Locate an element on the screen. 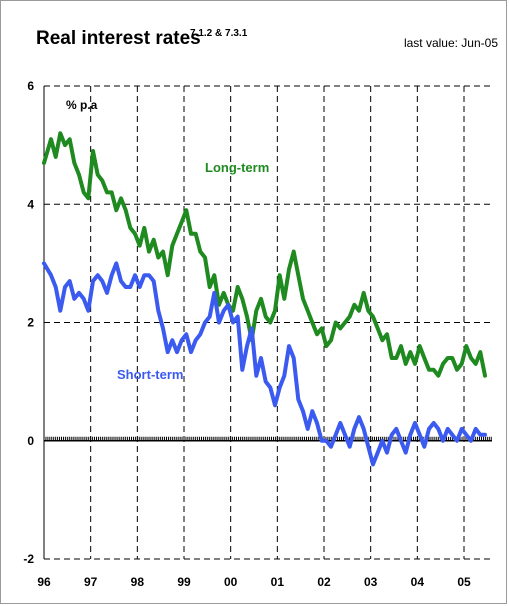 Image resolution: width=509 pixels, height=606 pixels. series-label-short-term: Short-term is located at coordinates (150, 374).